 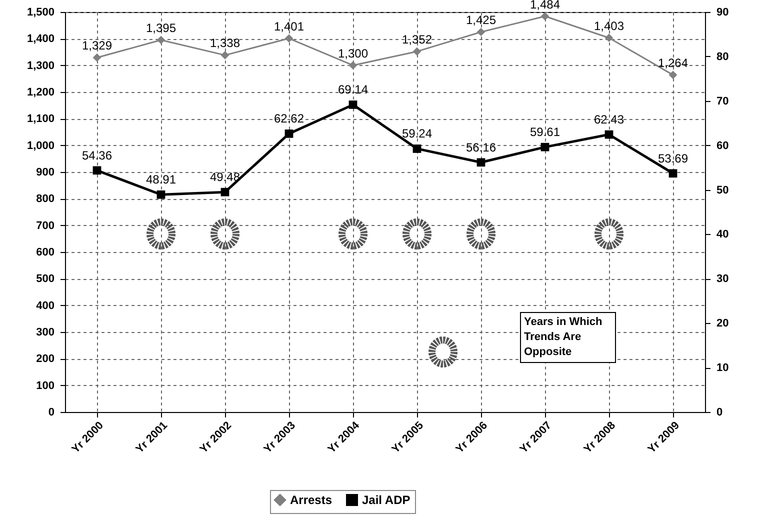 What do you see at coordinates (40, 146) in the screenshot?
I see `y-tick-label: 1,000` at bounding box center [40, 146].